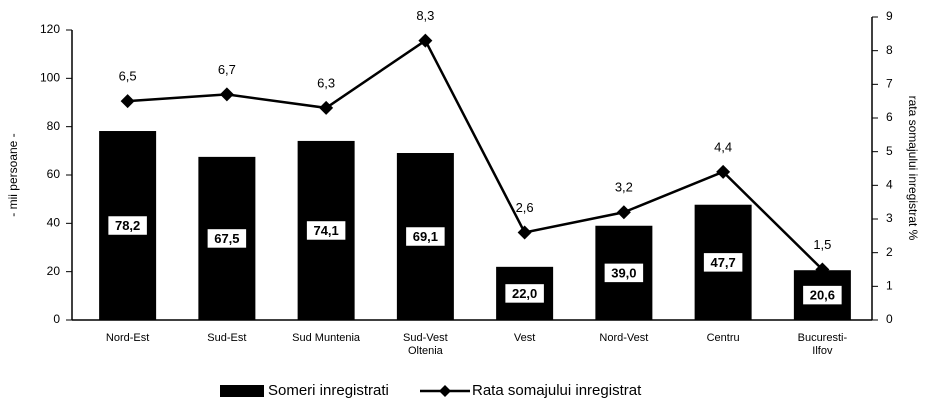 This screenshot has height=409, width=928. I want to click on y-tick-label: 60, so click(54, 174).